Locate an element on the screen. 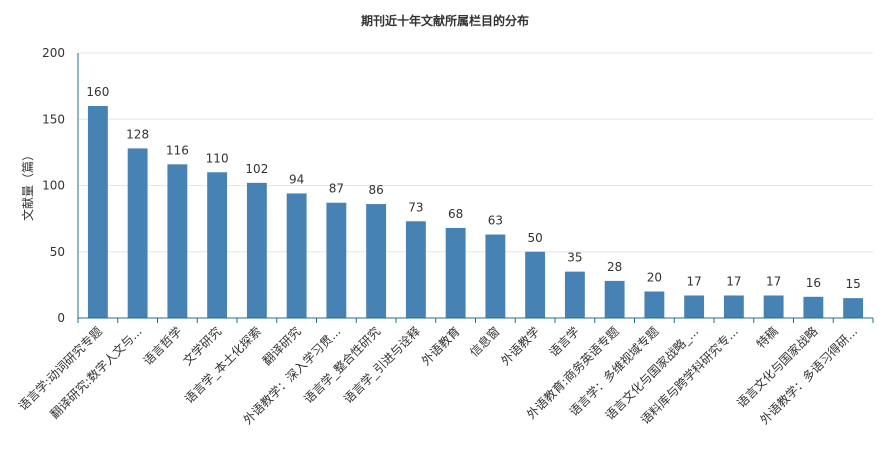 This screenshot has height=450, width=891. y-tick-label: 200 is located at coordinates (53, 53).